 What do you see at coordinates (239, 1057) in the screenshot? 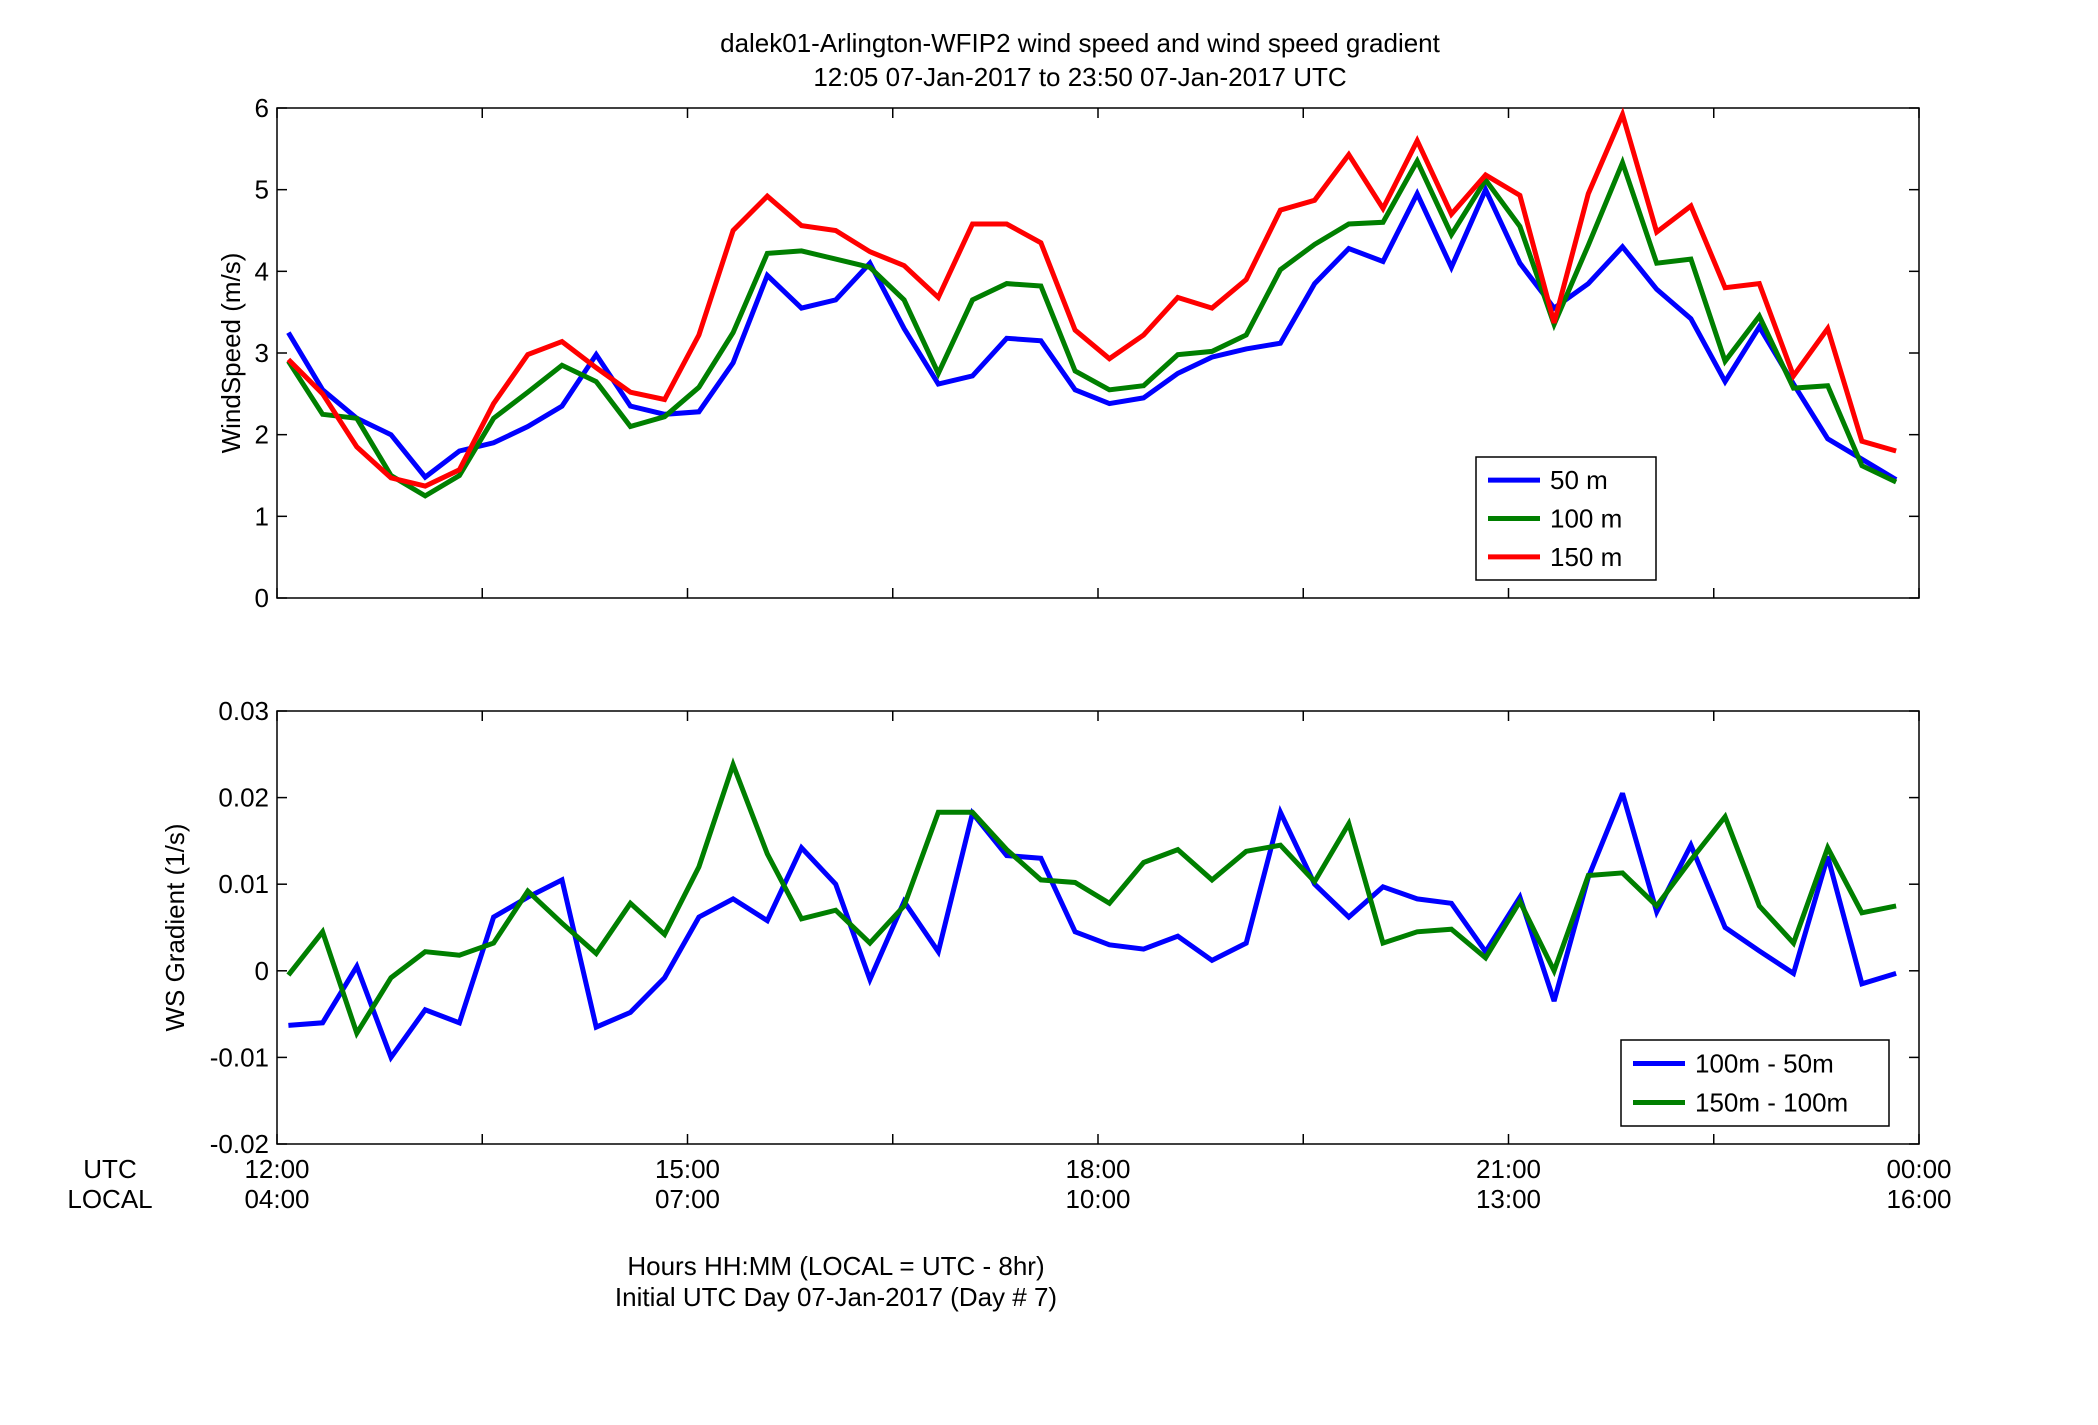
I see `y-tick-label: -0.01` at bounding box center [239, 1057].